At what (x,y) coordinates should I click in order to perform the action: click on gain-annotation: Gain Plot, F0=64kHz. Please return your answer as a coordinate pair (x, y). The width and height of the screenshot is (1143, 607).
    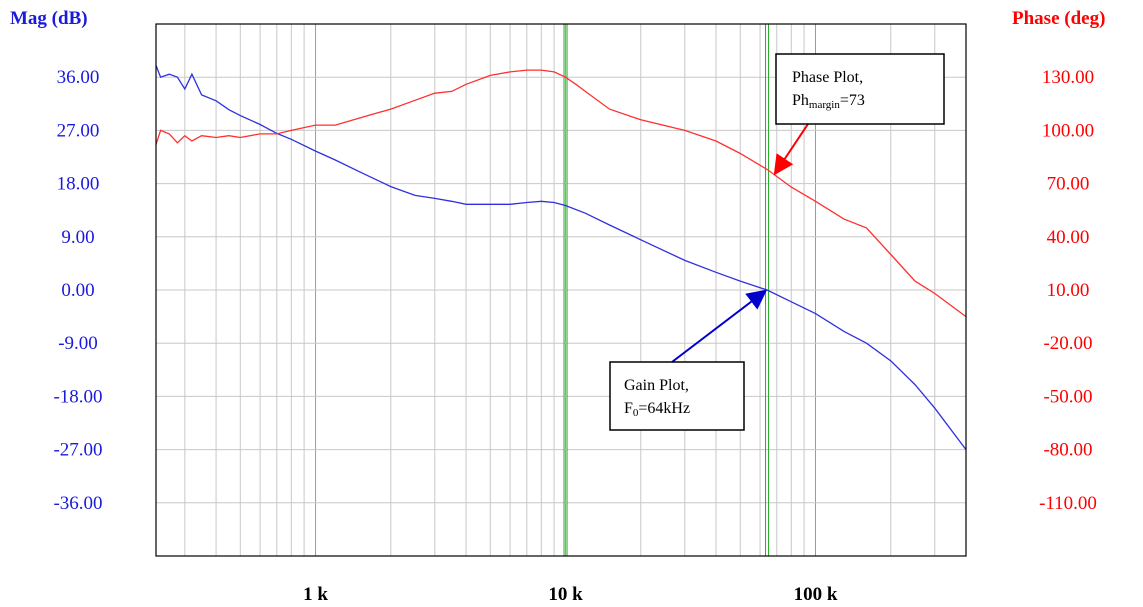
    Looking at the image, I should click on (688, 360).